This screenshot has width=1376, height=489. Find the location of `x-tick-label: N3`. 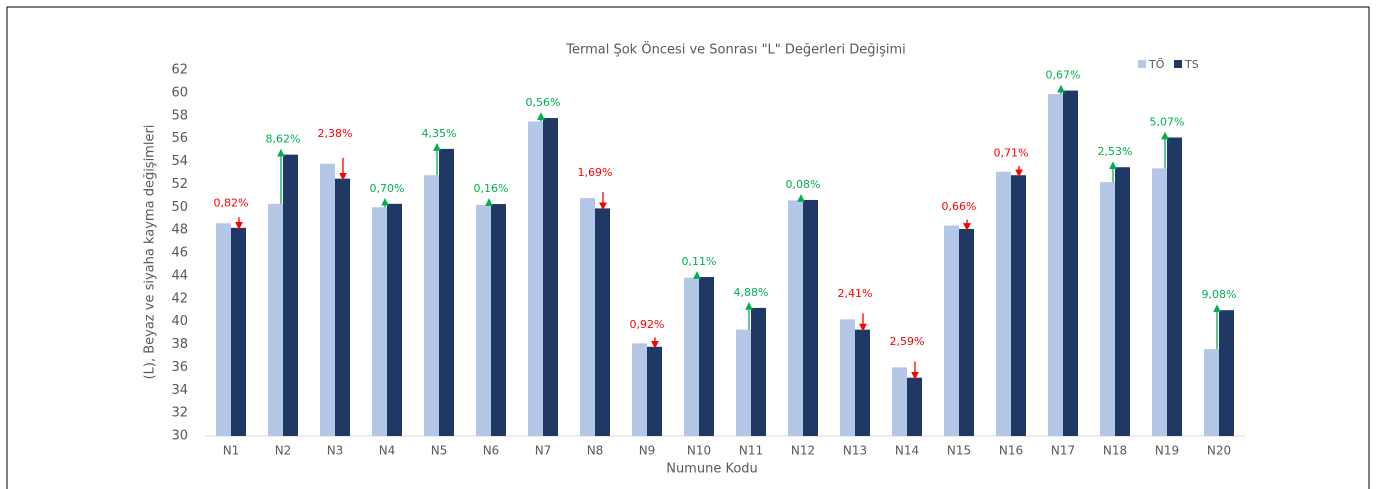

x-tick-label: N3 is located at coordinates (335, 451).